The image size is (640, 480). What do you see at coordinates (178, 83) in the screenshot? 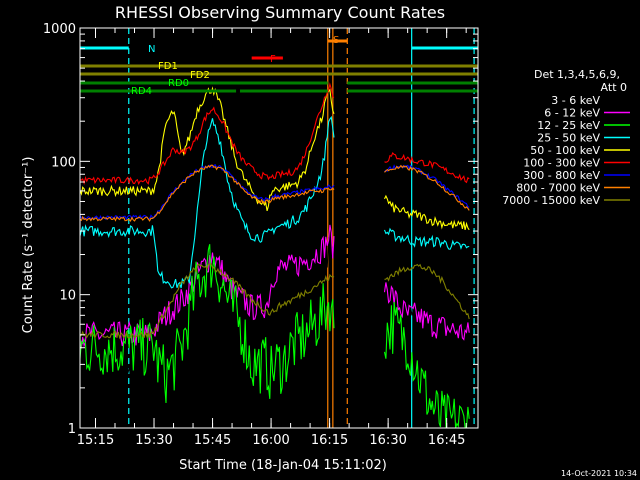
I see `flag-label: RD0` at bounding box center [178, 83].